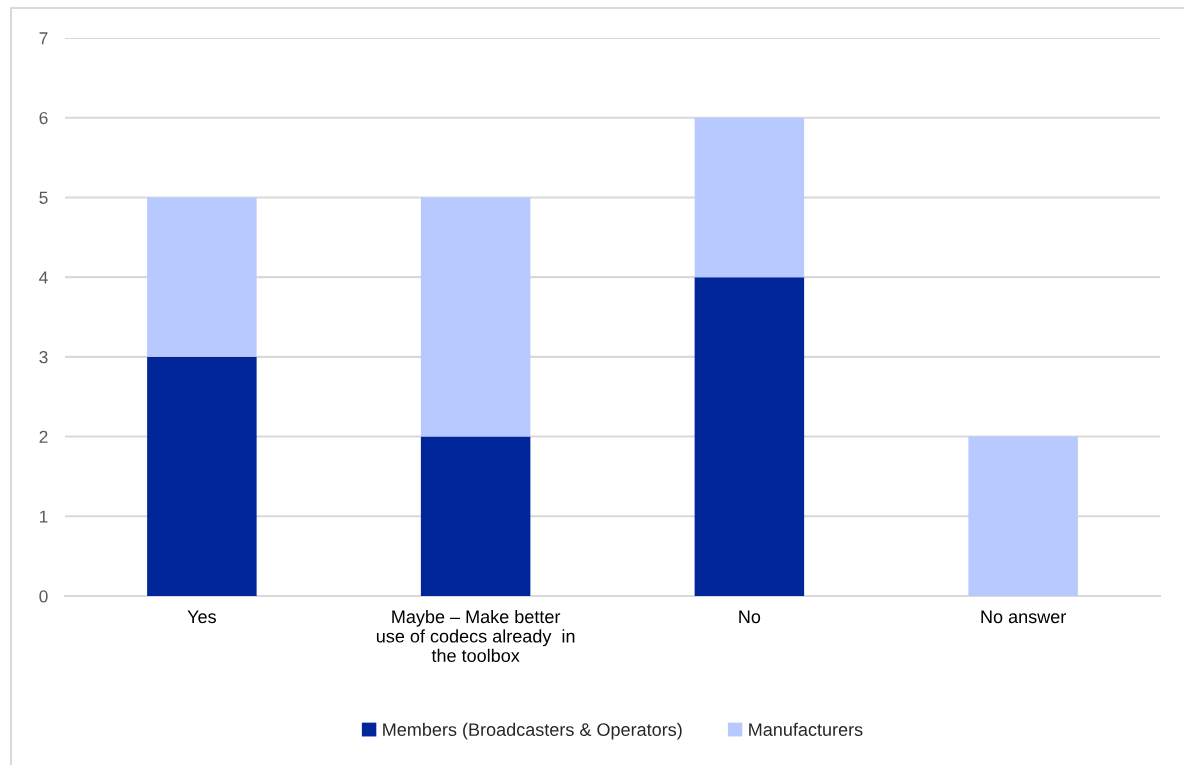  Describe the element at coordinates (750, 617) in the screenshot. I see `x-tick-label: No` at that location.